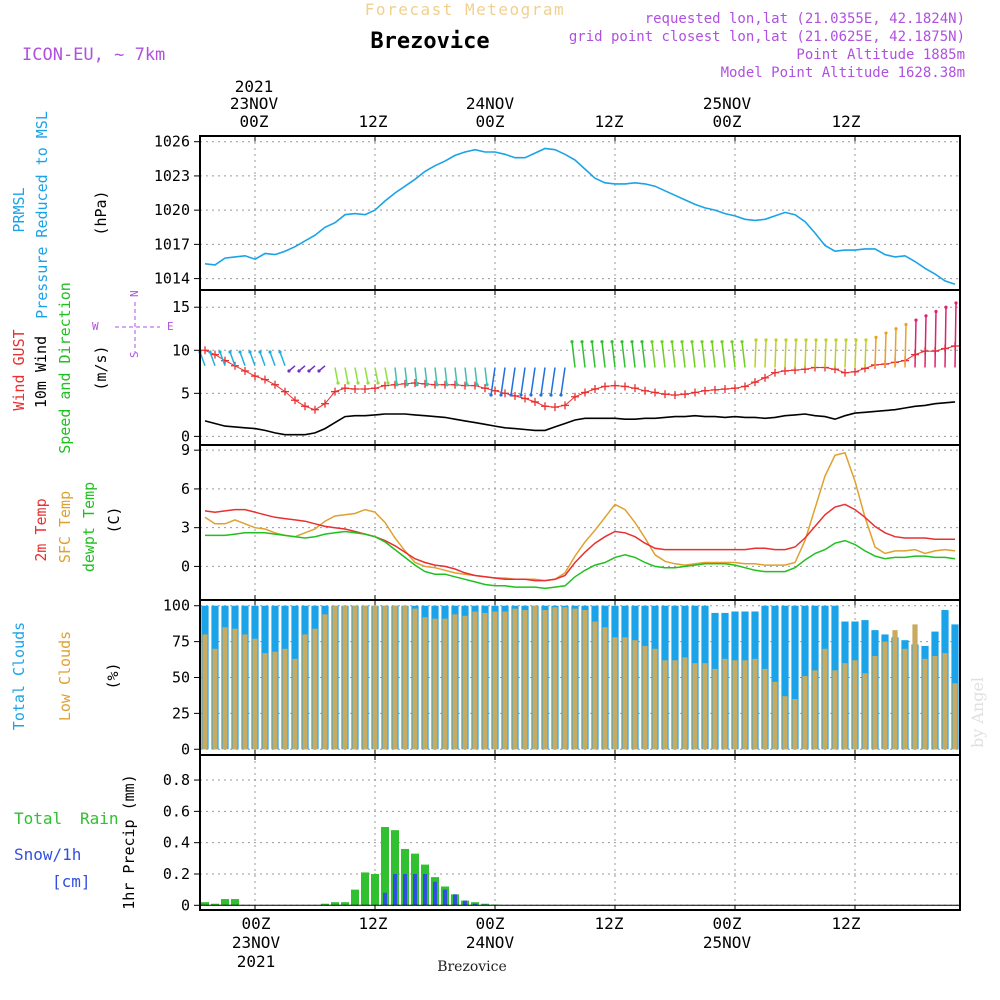 This screenshot has height=1000, width=1000. What do you see at coordinates (93, 55) in the screenshot?
I see `model-label: ICON-EU, ~ 7km` at bounding box center [93, 55].